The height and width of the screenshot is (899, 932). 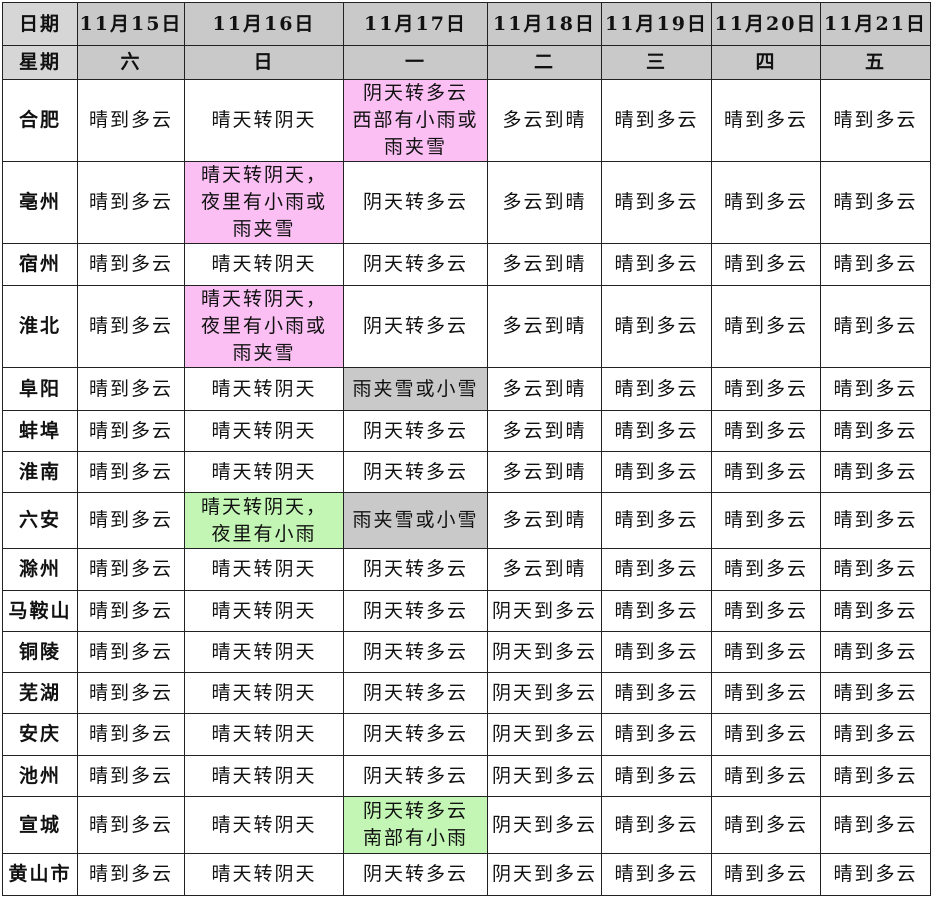 I want to click on table-row: 蚌埠 晴到多云 晴天转阴天 阴天转多云 多云到晴 晴到多云 晴到多云 晴到多云, so click(x=466, y=431).